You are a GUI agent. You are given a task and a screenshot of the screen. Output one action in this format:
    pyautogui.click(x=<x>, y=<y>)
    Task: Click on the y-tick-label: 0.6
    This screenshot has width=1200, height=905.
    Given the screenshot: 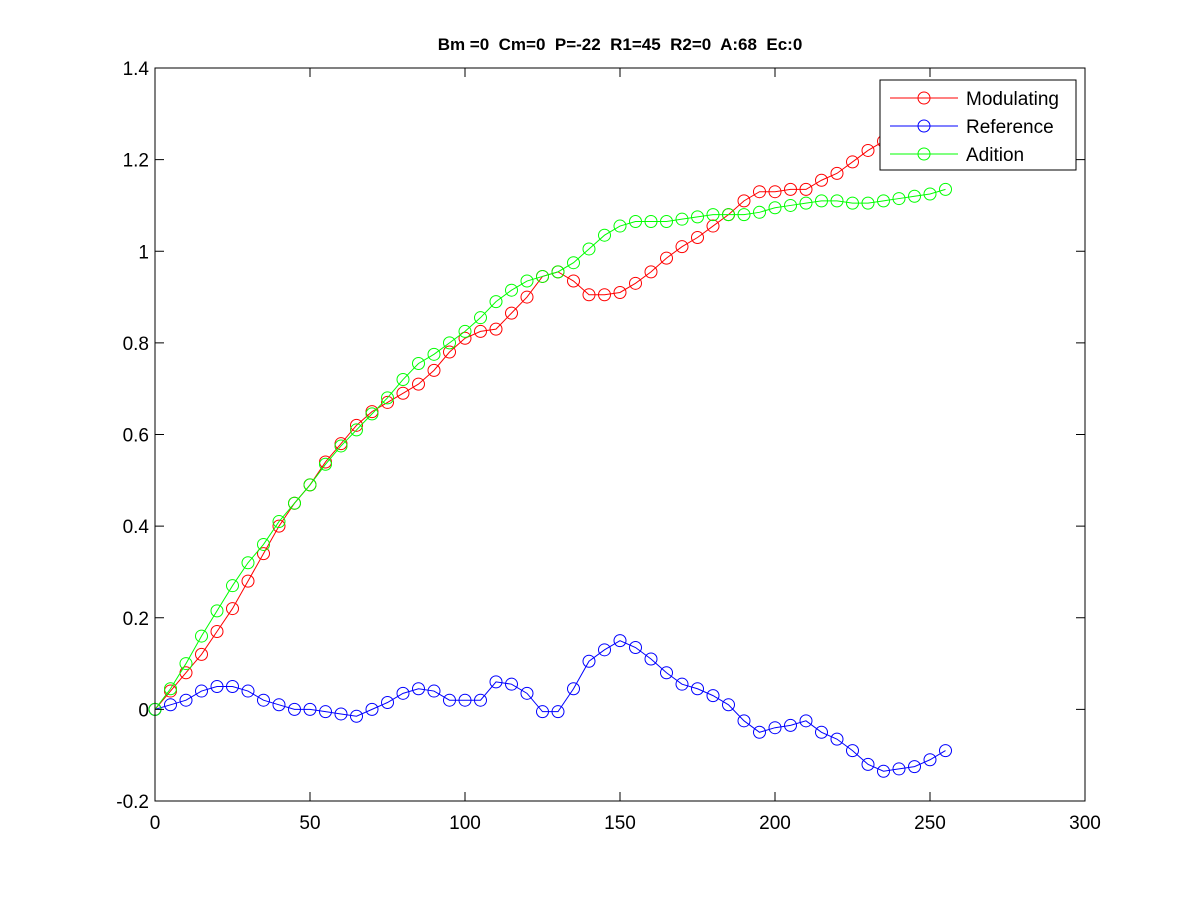 What is the action you would take?
    pyautogui.click(x=136, y=436)
    